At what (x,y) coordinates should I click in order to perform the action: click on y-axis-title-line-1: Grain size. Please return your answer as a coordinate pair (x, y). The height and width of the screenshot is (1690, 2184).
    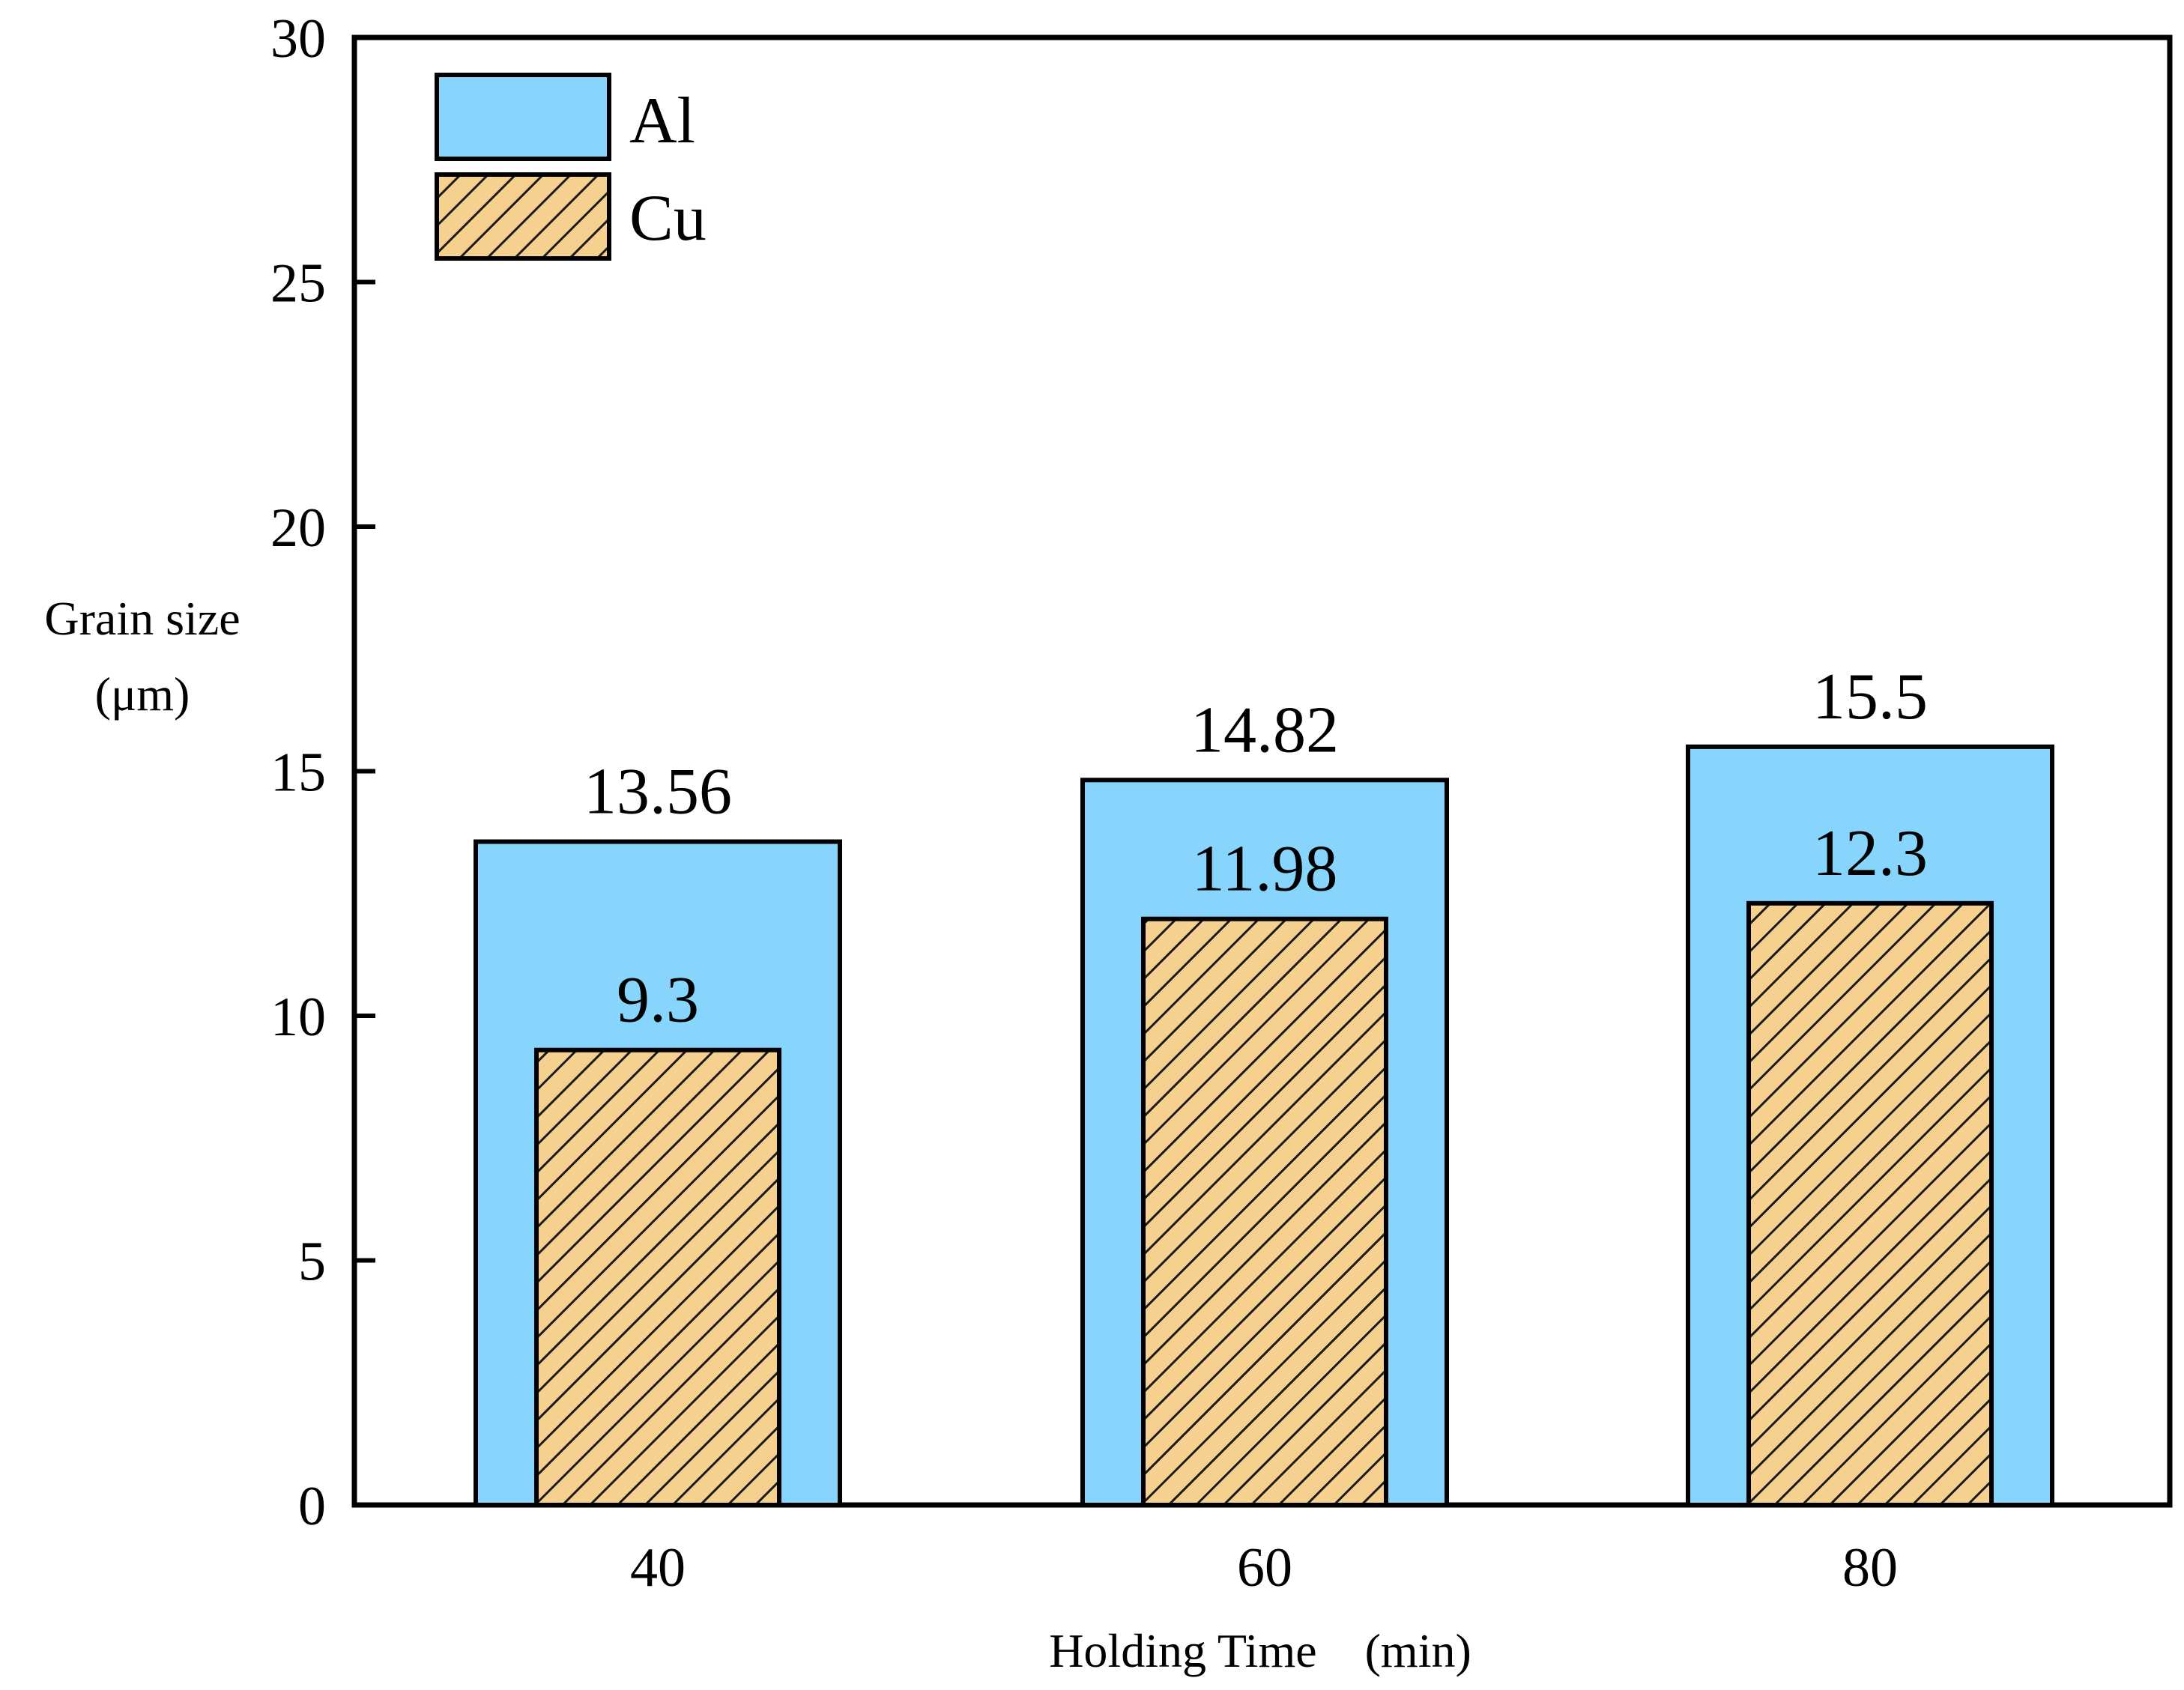
    Looking at the image, I should click on (142, 618).